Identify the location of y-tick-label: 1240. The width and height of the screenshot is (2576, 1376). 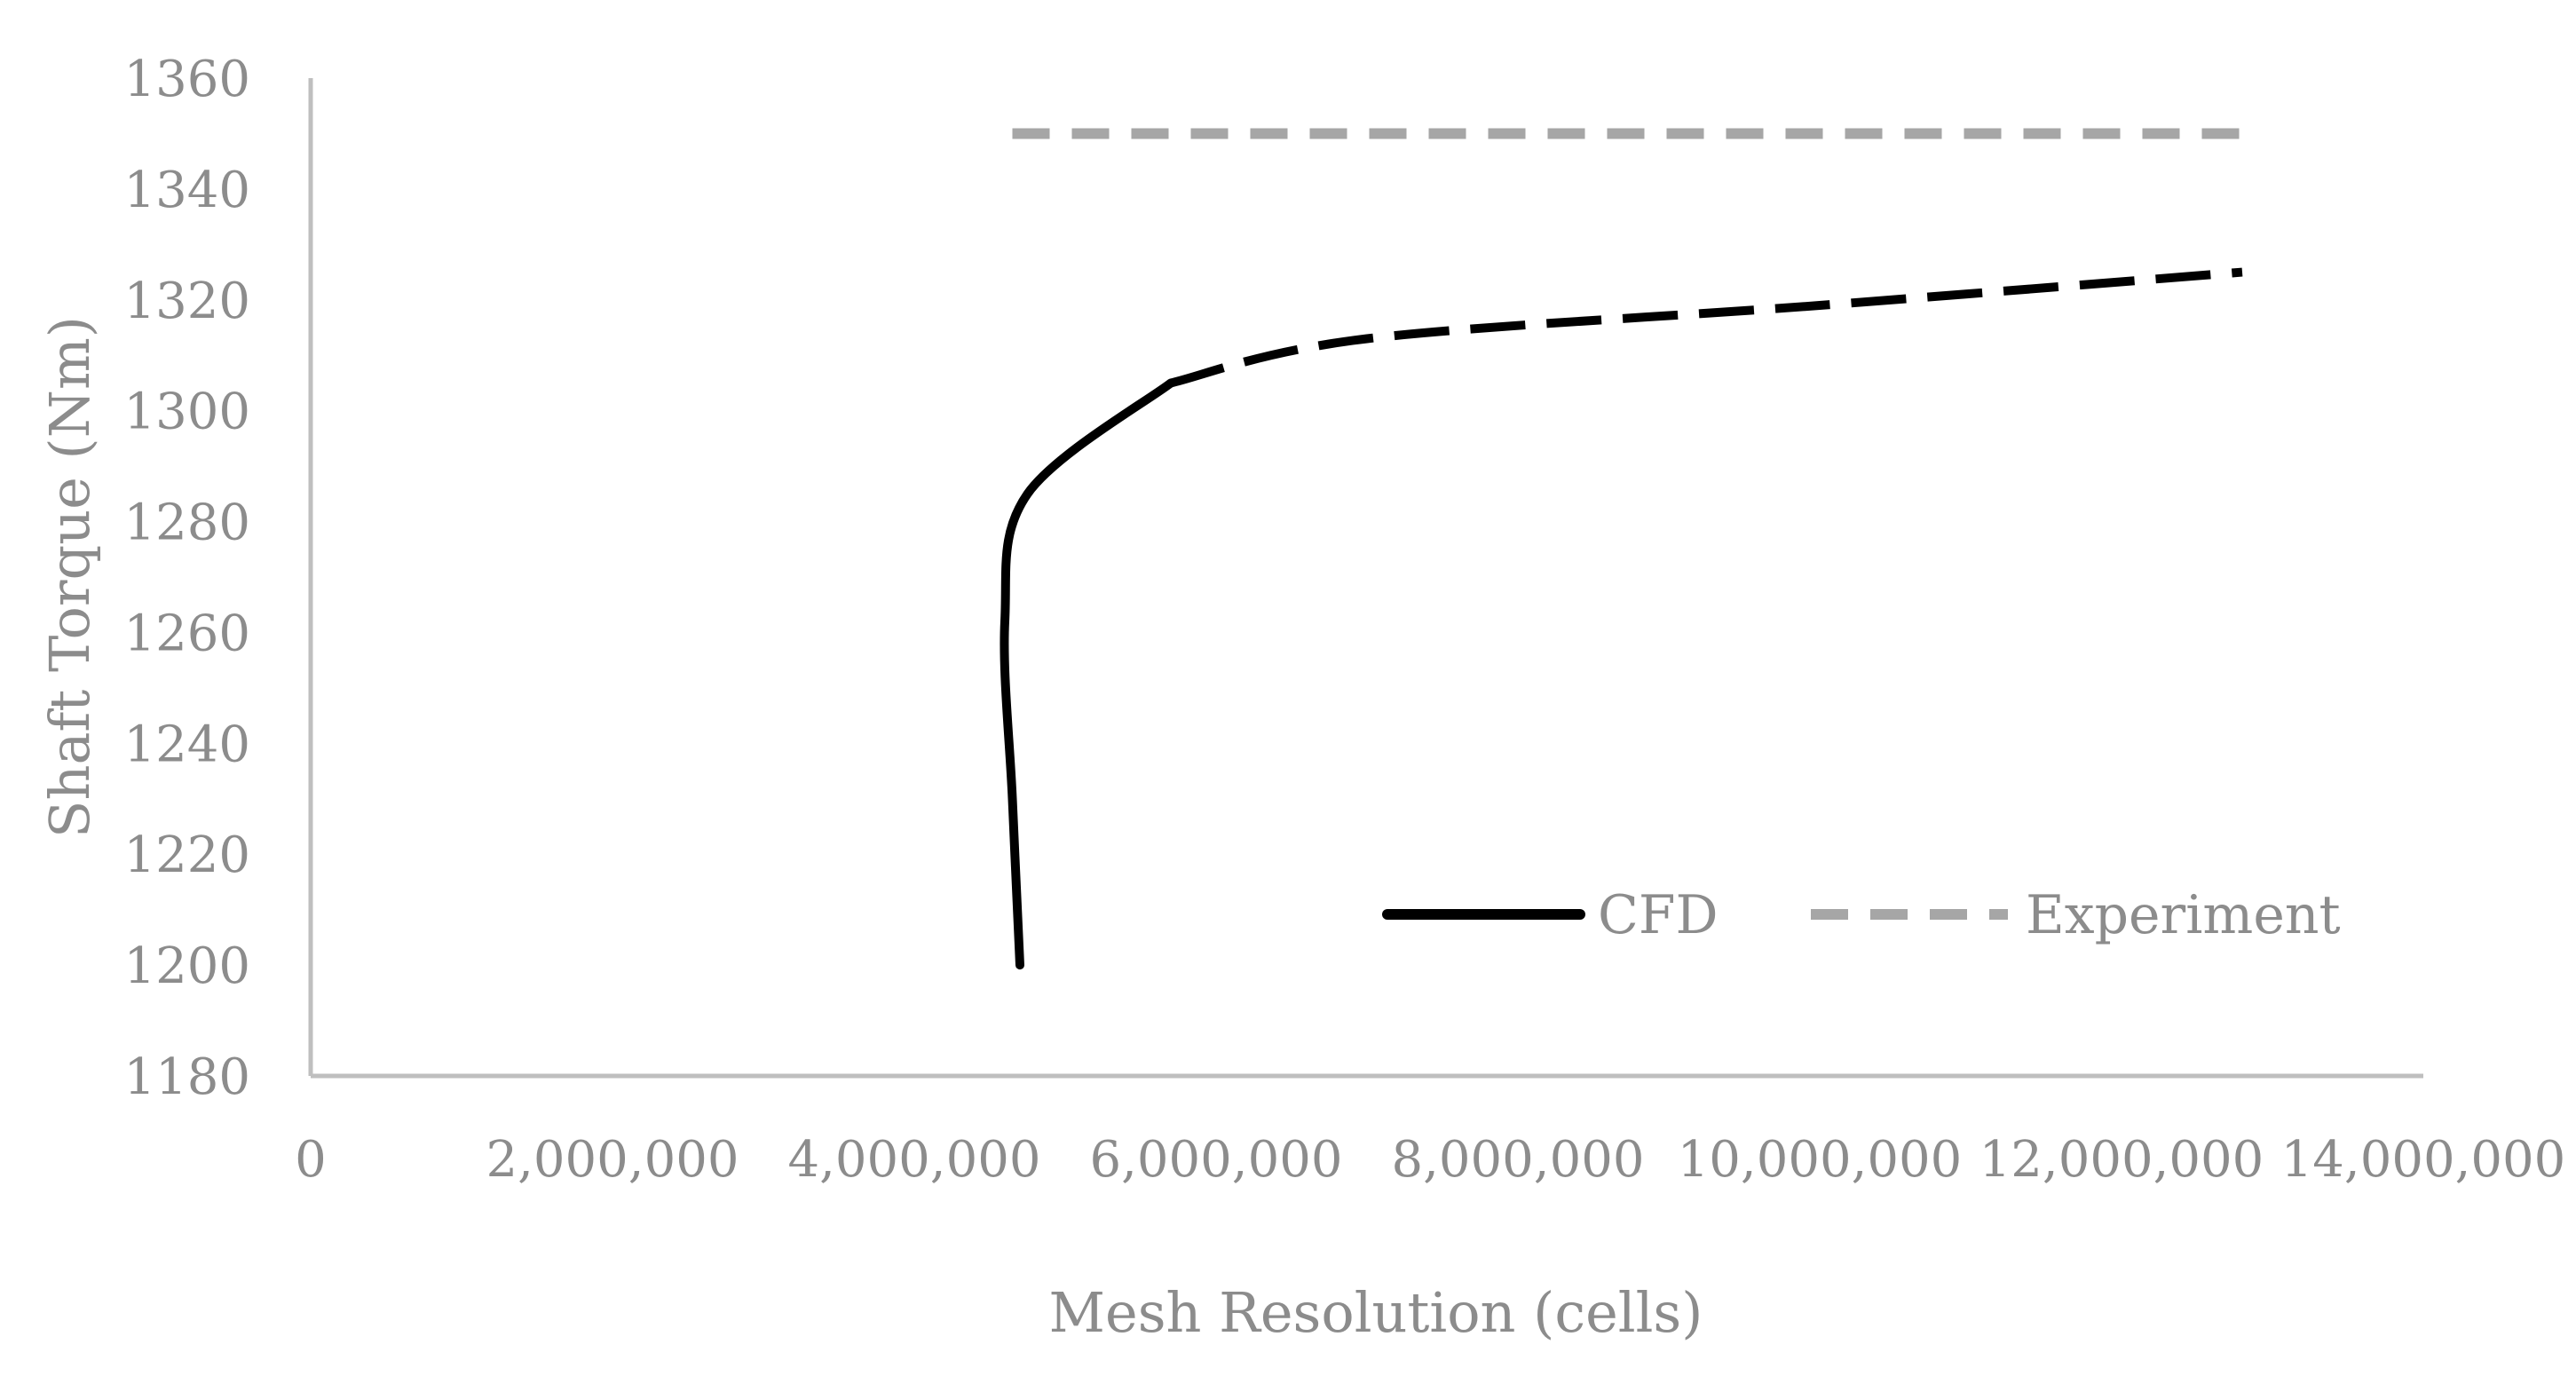
(186, 744).